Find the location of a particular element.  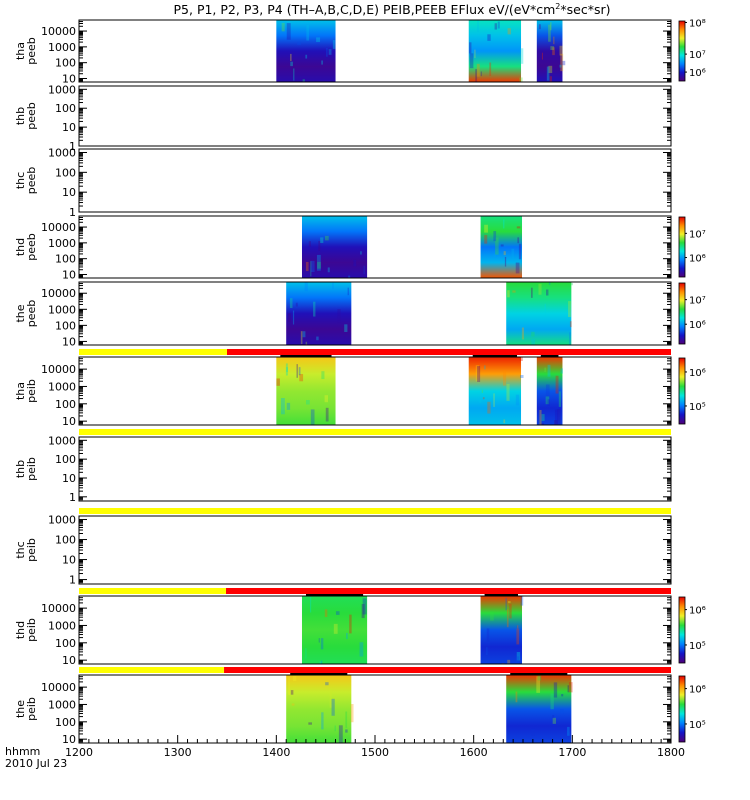

panel-label: thepeib is located at coordinates (26, 709).